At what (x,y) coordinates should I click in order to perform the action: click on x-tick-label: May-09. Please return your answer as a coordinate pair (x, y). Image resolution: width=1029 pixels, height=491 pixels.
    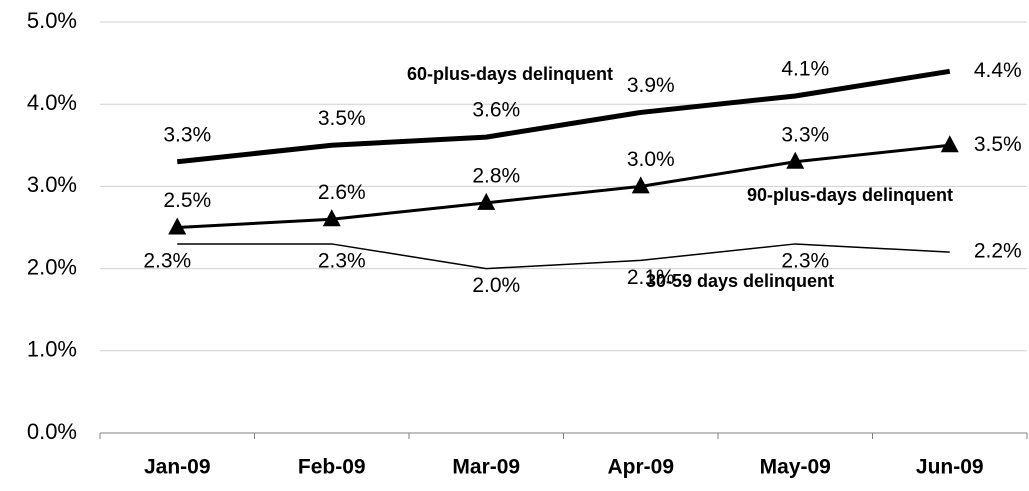
    Looking at the image, I should click on (795, 467).